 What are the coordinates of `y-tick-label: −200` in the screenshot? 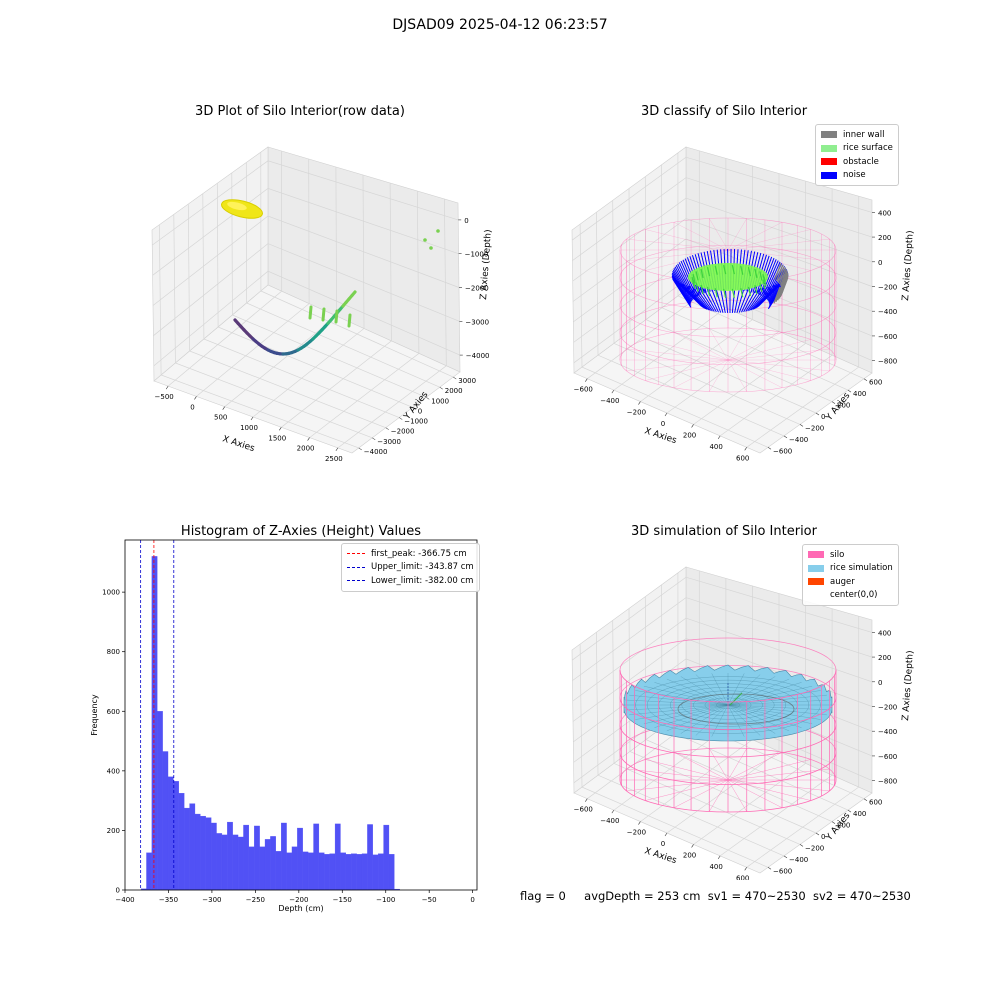 It's located at (814, 428).